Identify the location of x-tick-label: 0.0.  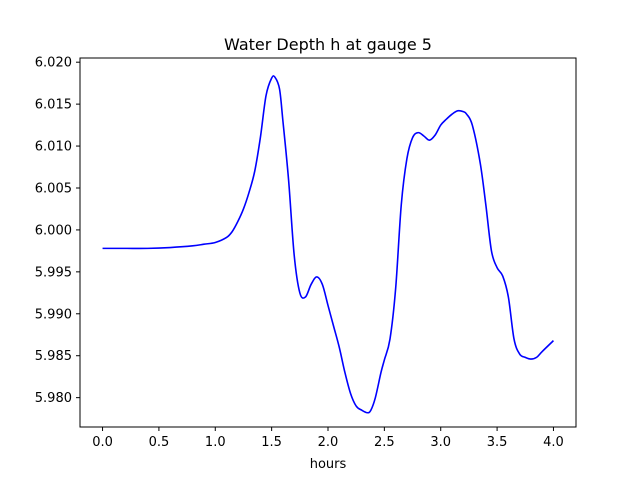
(102, 442).